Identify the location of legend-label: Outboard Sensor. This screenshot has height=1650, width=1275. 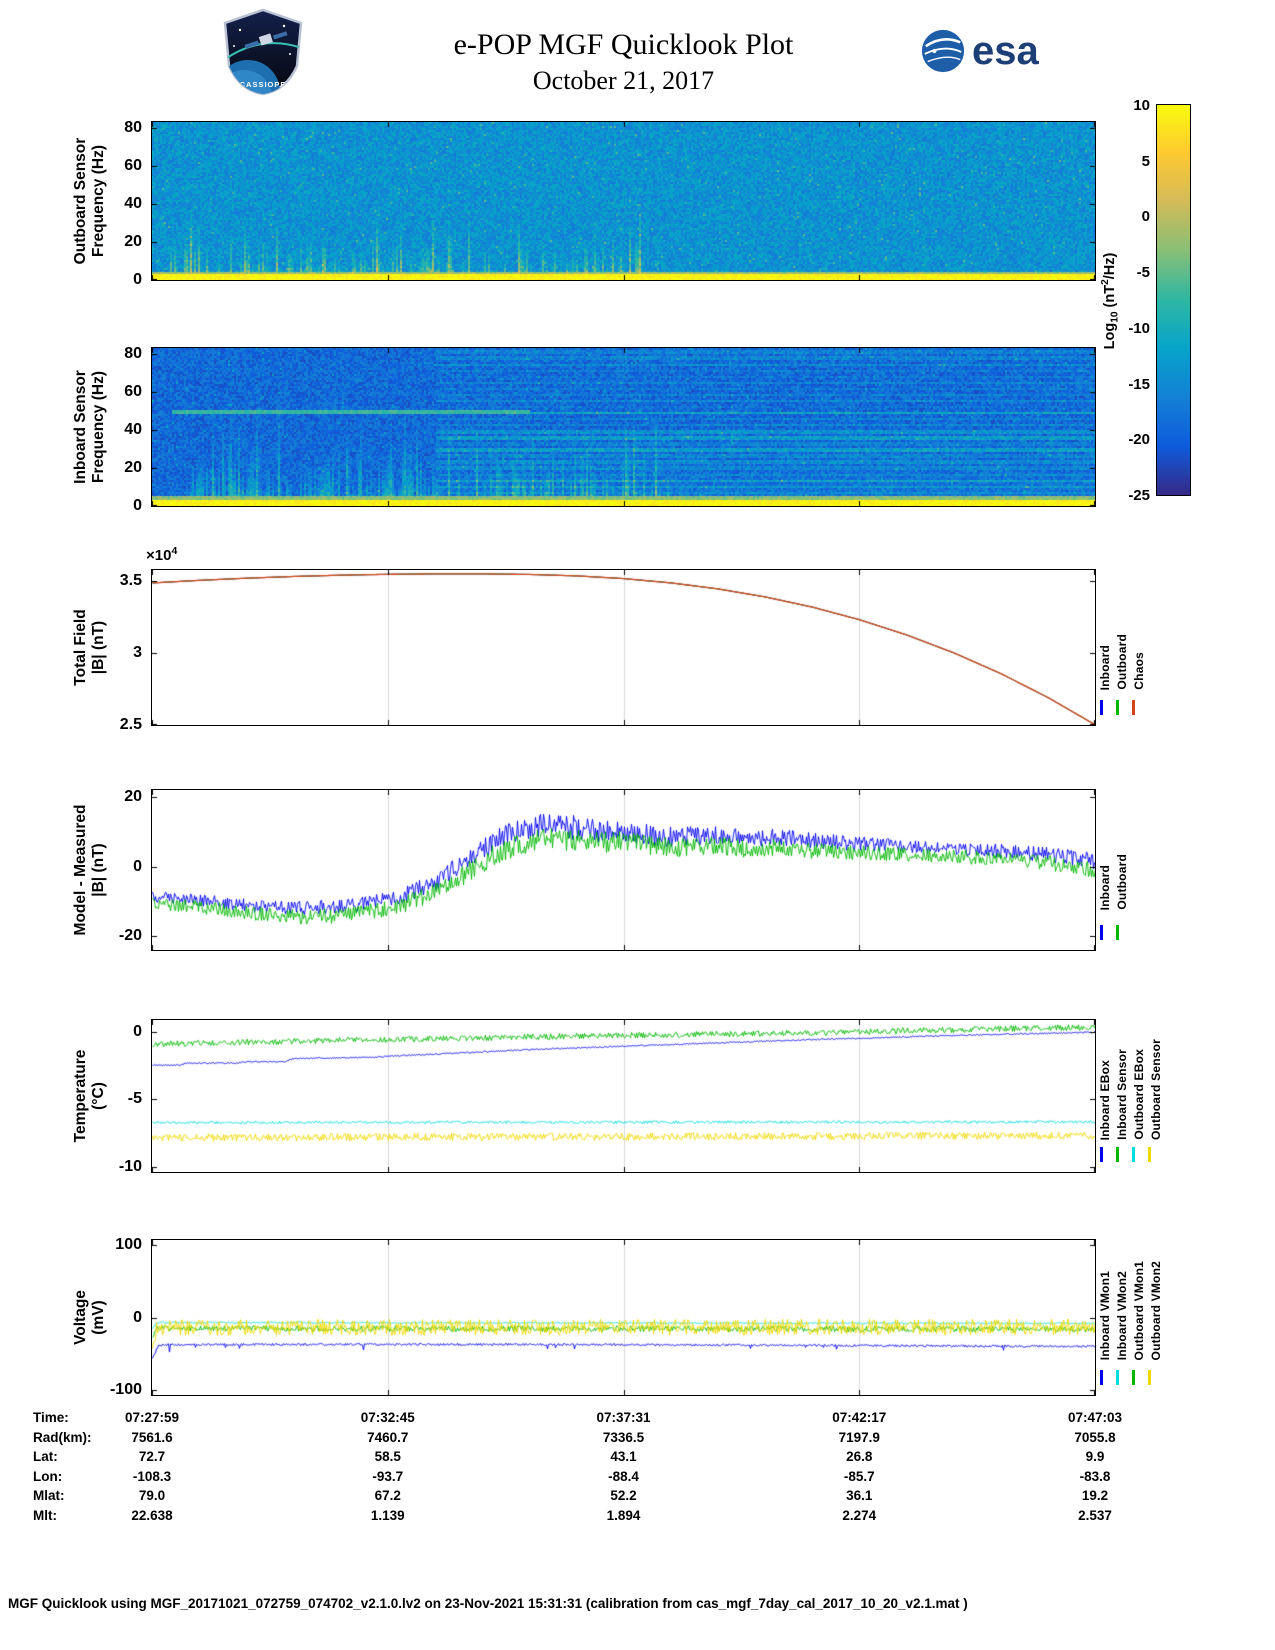
(1156, 1089).